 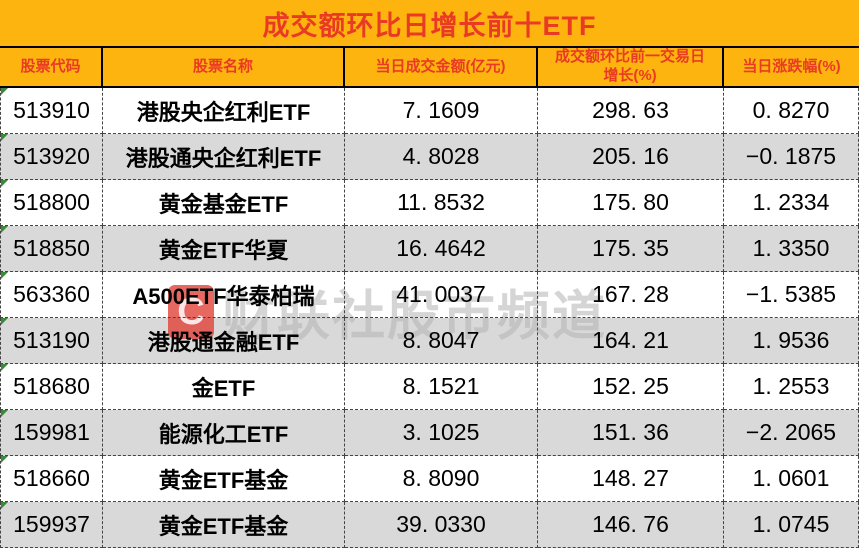 I want to click on table-row: 513920 港股通央企红利ETF 4. 8028 205. 16 −0. 1875, so click(x=429, y=157).